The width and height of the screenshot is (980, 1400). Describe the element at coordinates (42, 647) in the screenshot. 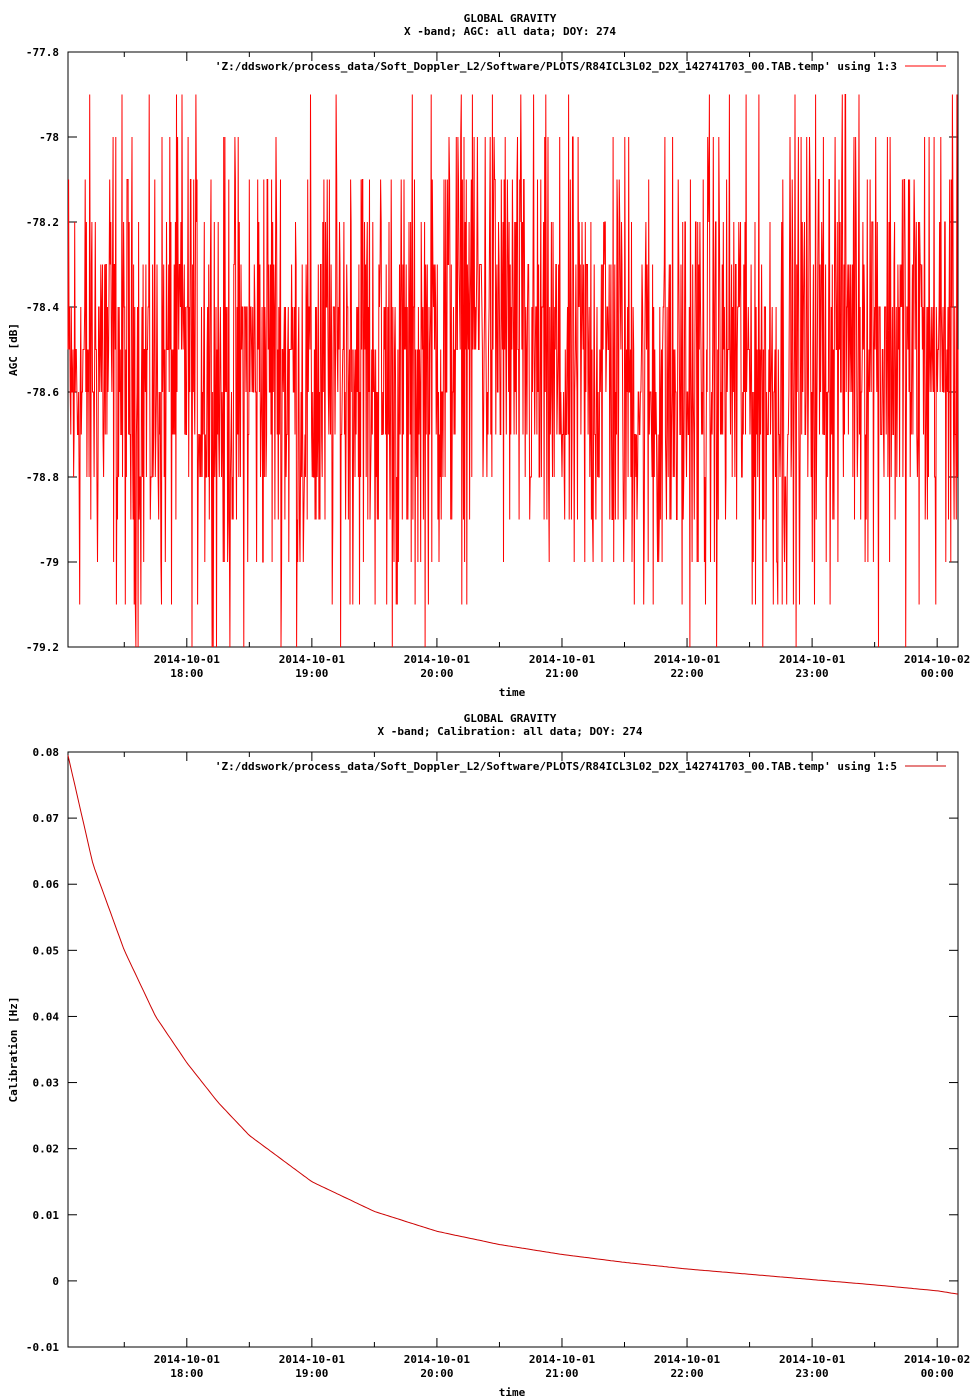

I see `y-tick-label: -79.2` at that location.